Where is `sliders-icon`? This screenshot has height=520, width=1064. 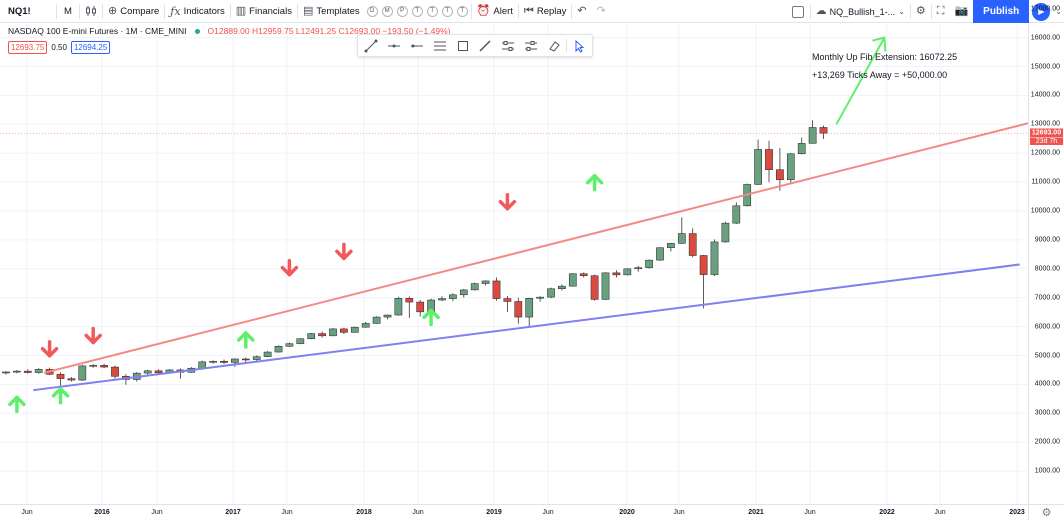
sliders-icon is located at coordinates (508, 45).